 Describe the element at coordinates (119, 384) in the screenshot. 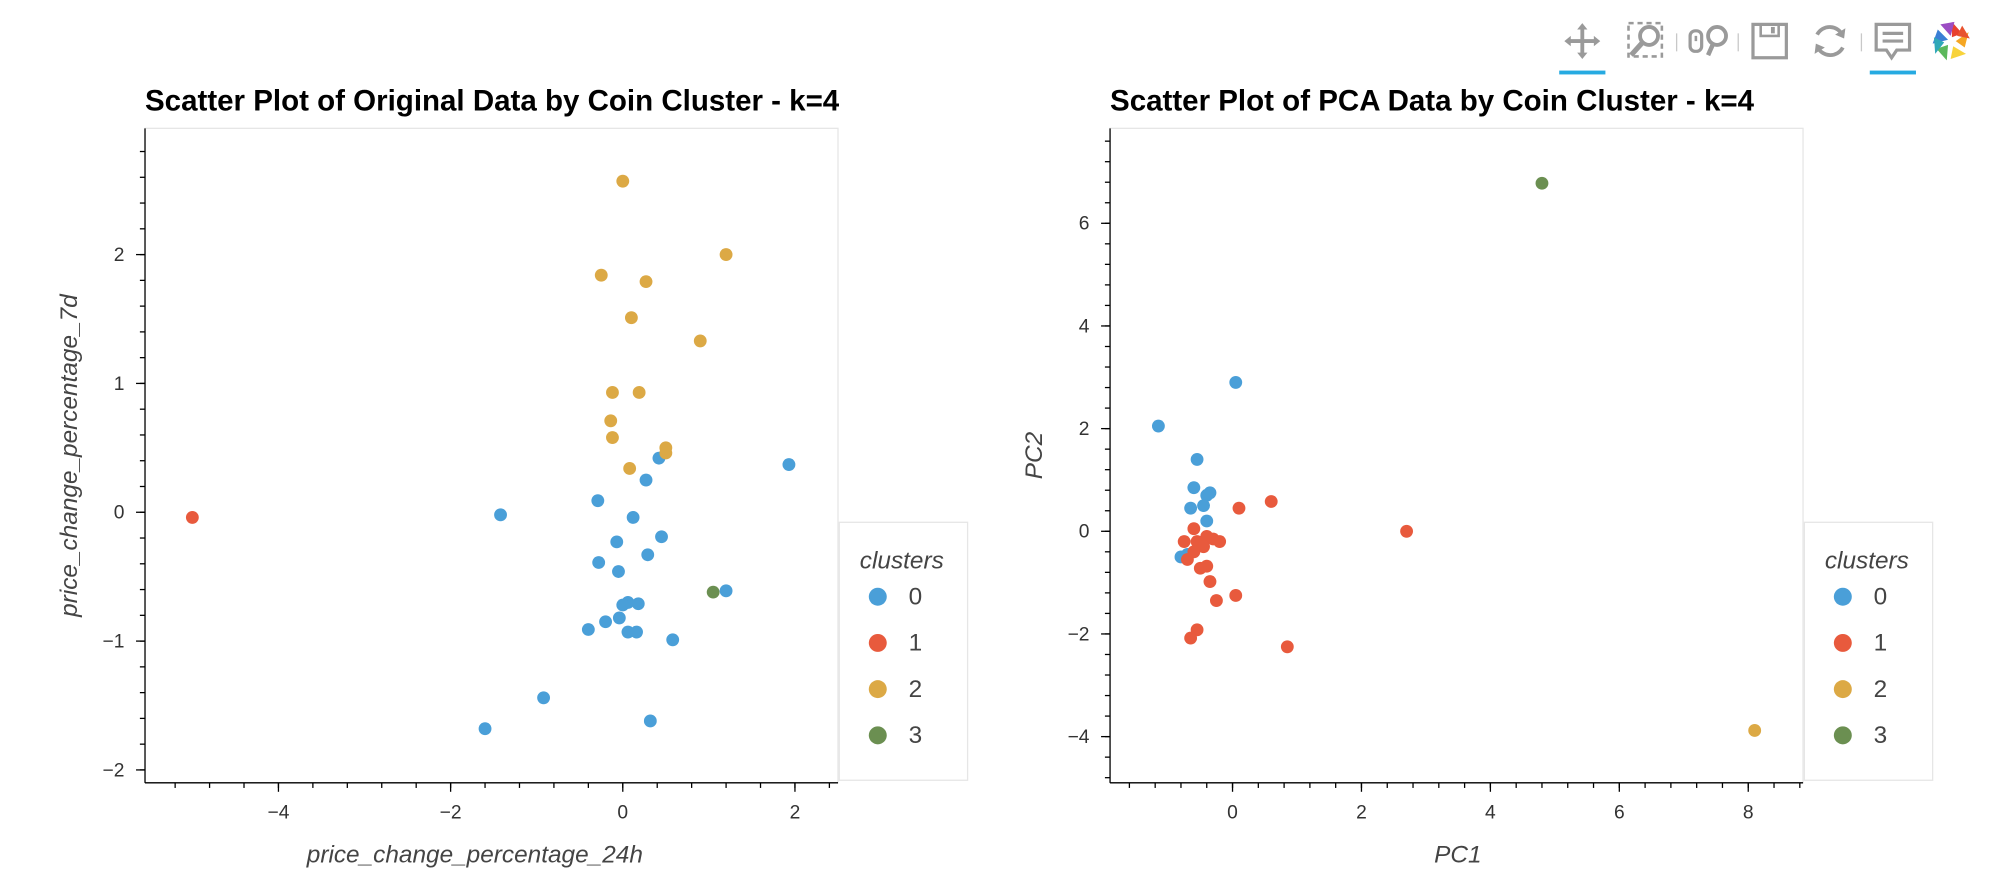

I see `y-tick-label: 1` at that location.